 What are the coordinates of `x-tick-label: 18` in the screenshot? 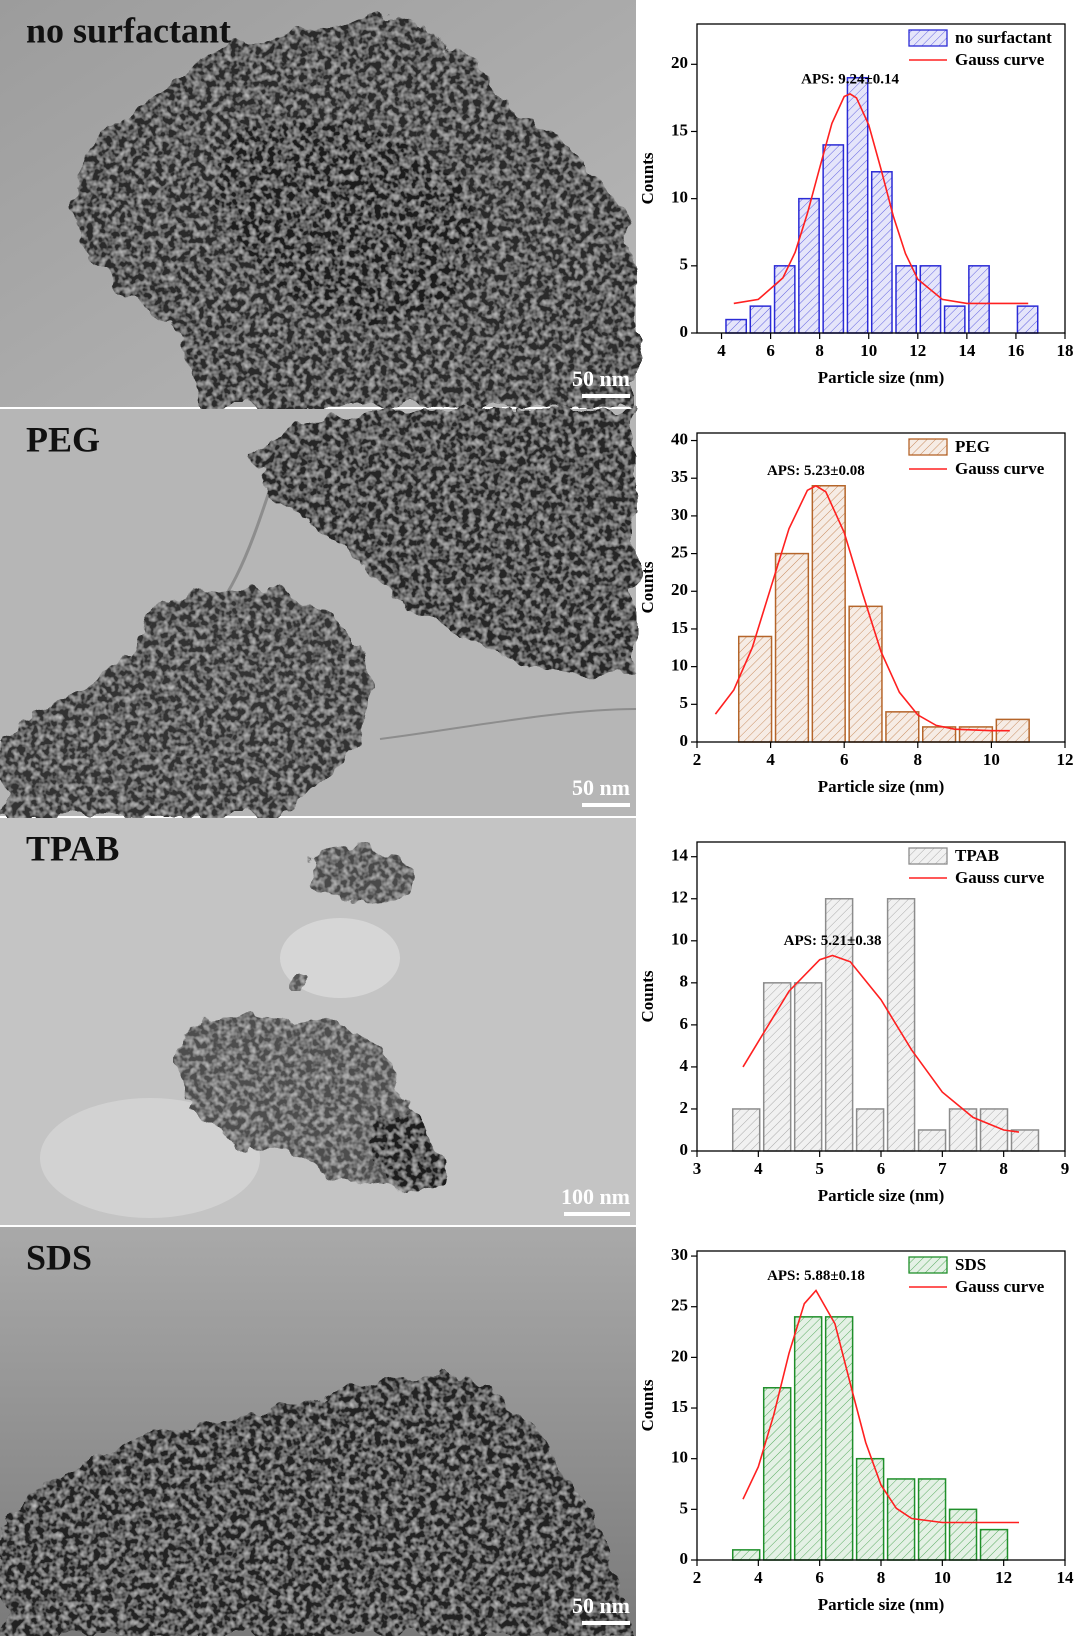 It's located at (1065, 350).